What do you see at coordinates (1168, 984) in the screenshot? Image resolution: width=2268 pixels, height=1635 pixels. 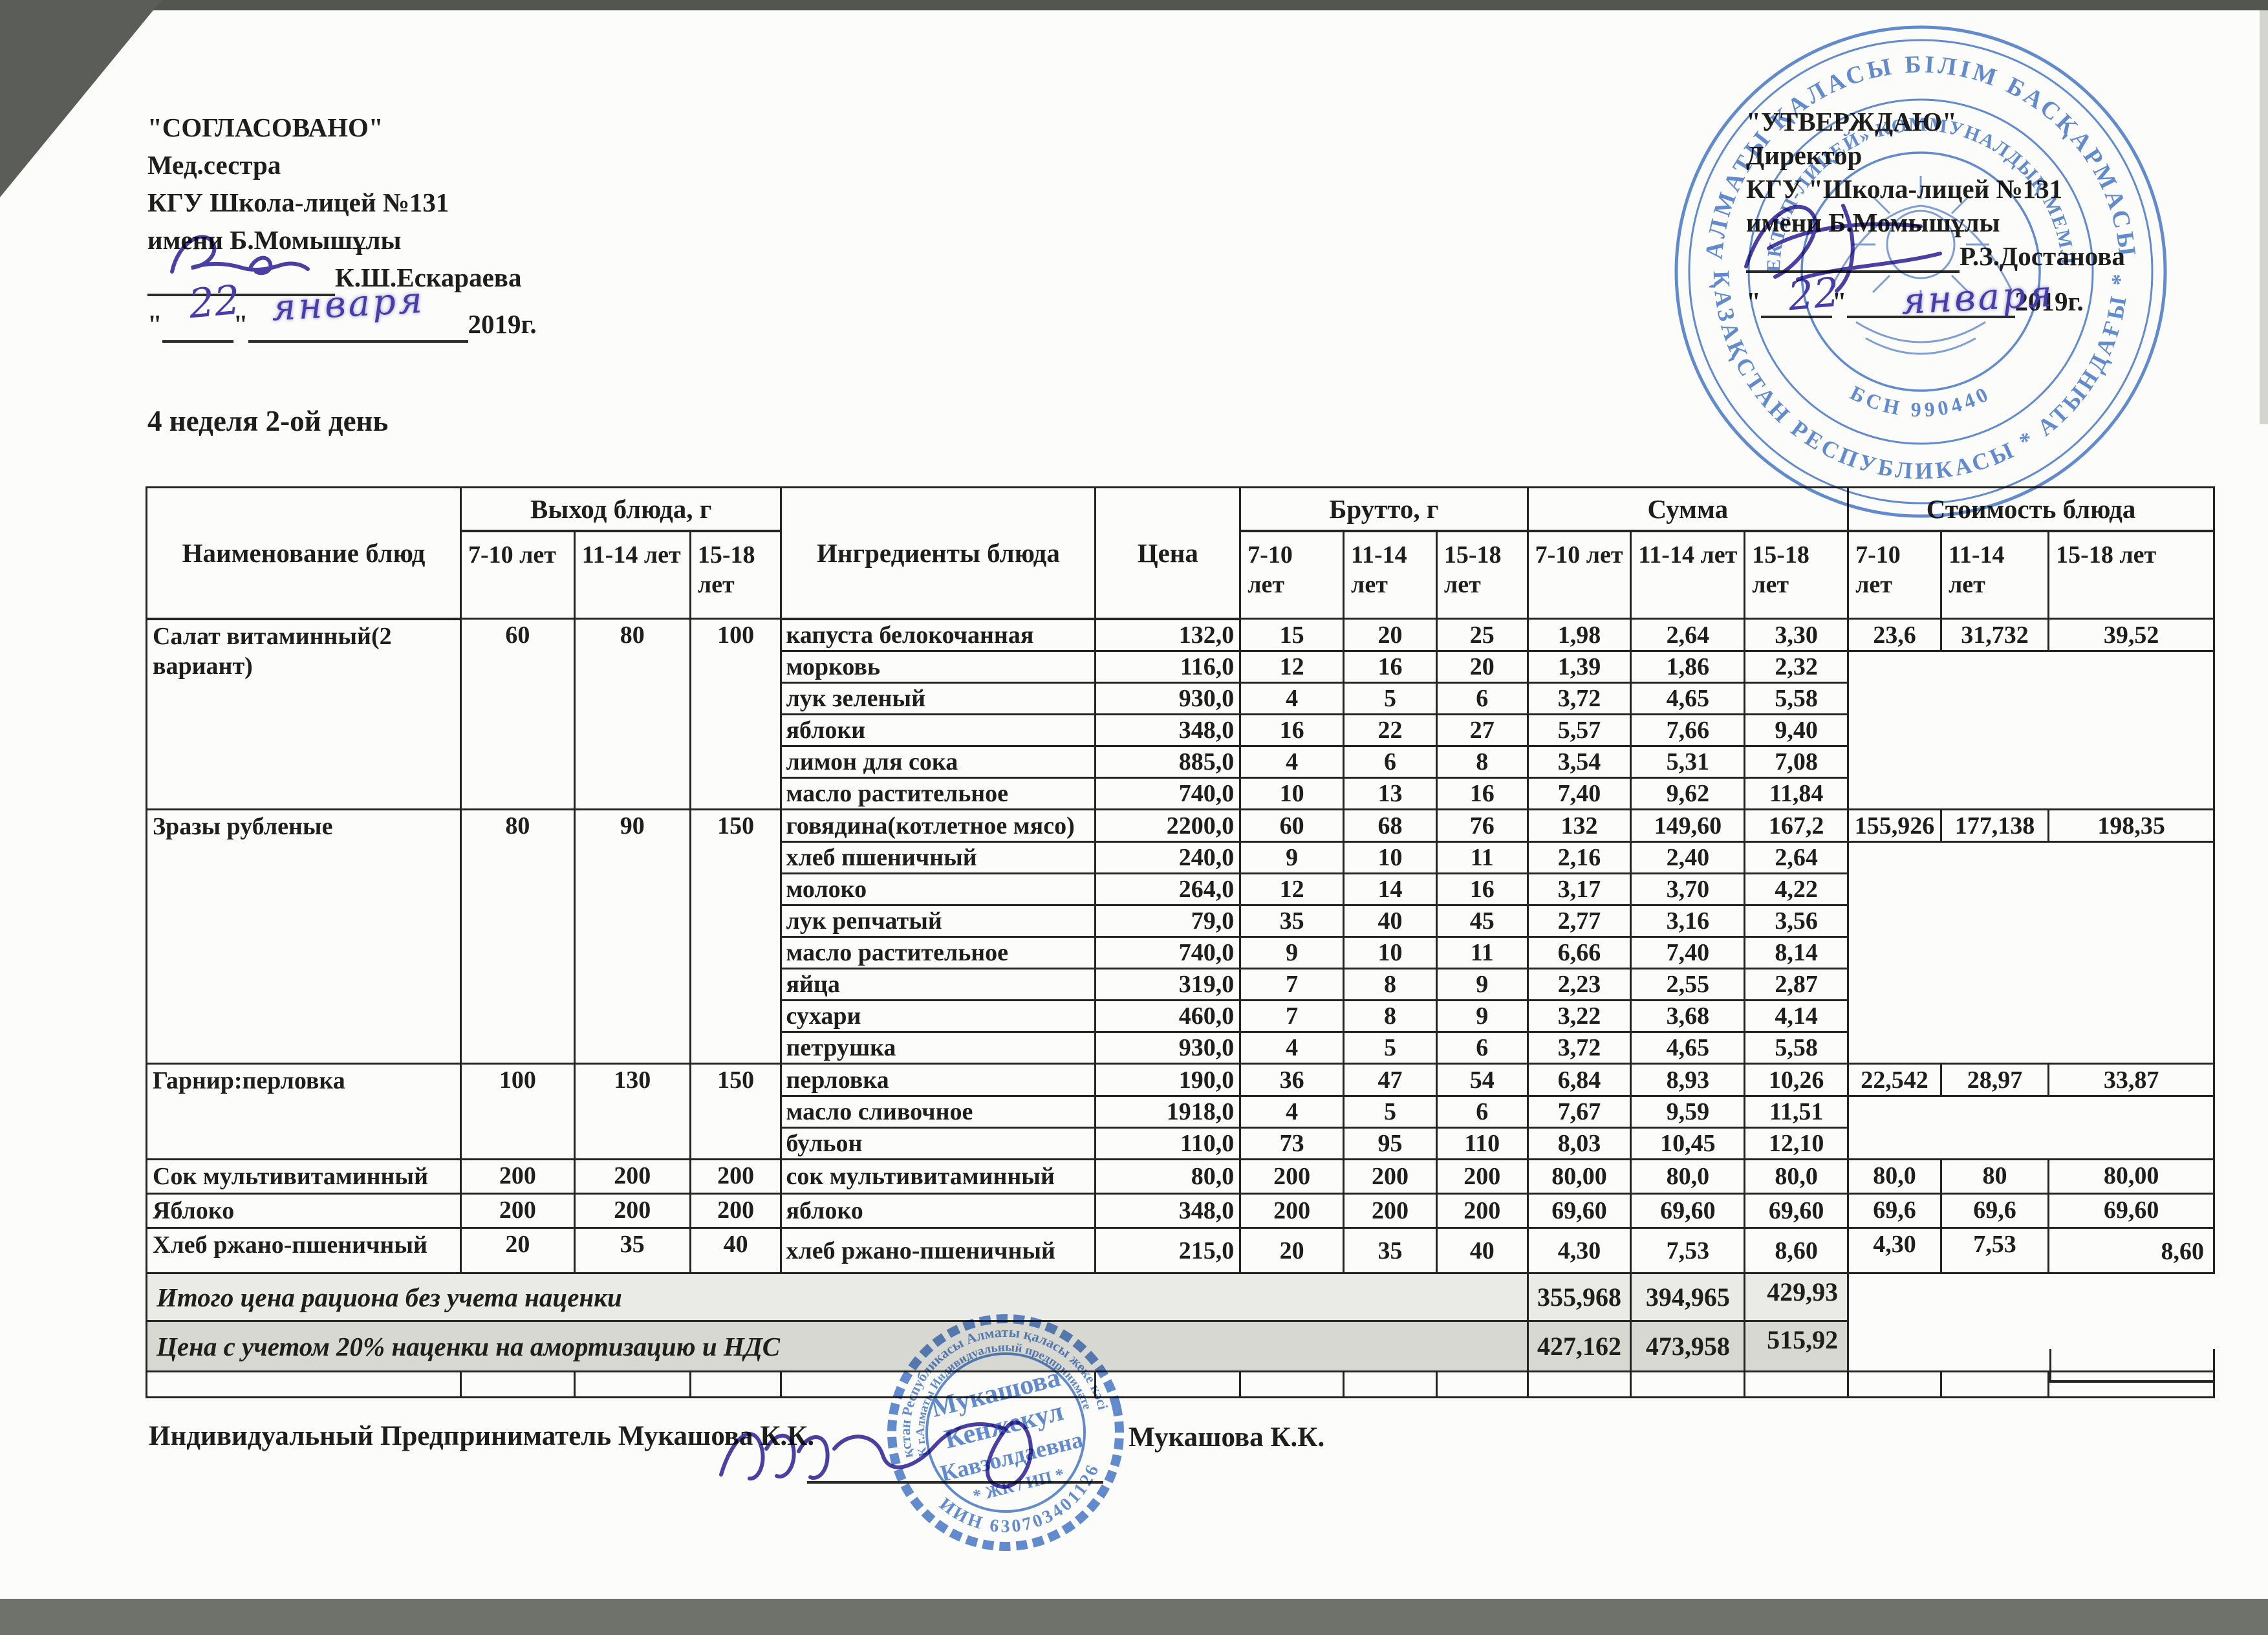 I see `price-cell: 319,0` at bounding box center [1168, 984].